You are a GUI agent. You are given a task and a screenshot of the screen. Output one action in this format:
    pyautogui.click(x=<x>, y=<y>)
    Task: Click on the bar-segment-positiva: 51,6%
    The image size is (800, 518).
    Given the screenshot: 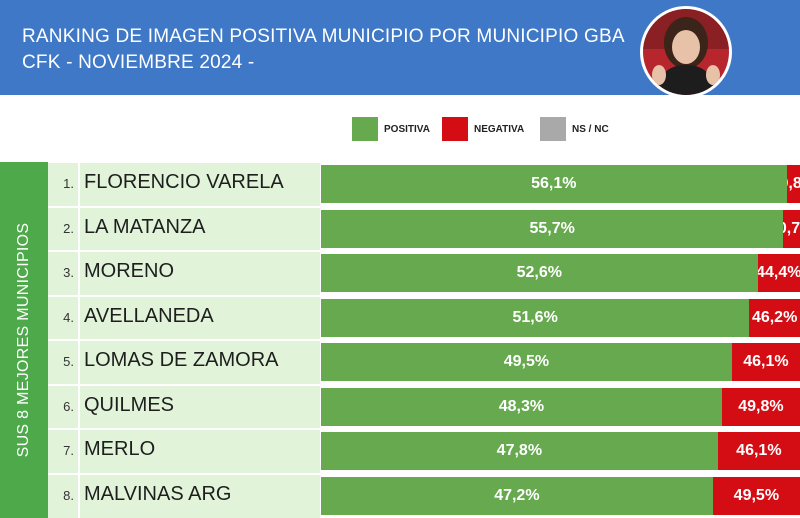 What is the action you would take?
    pyautogui.click(x=535, y=317)
    